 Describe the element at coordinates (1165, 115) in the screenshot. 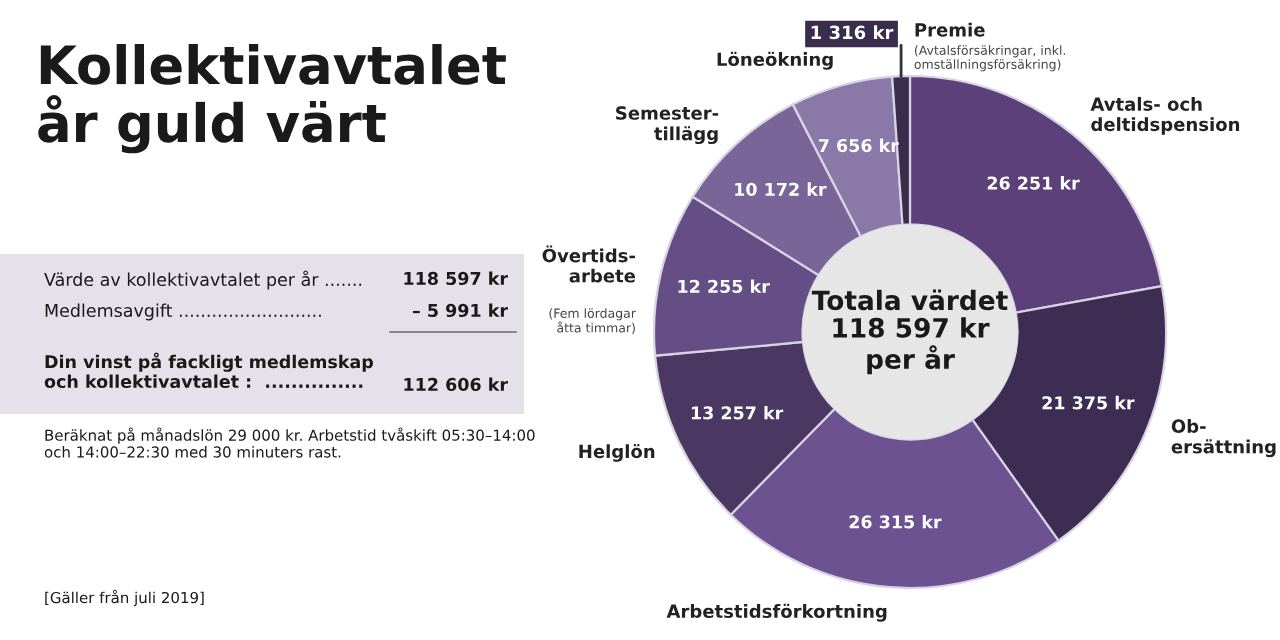

I see `slice-label: Avtals- och deltidspension` at that location.